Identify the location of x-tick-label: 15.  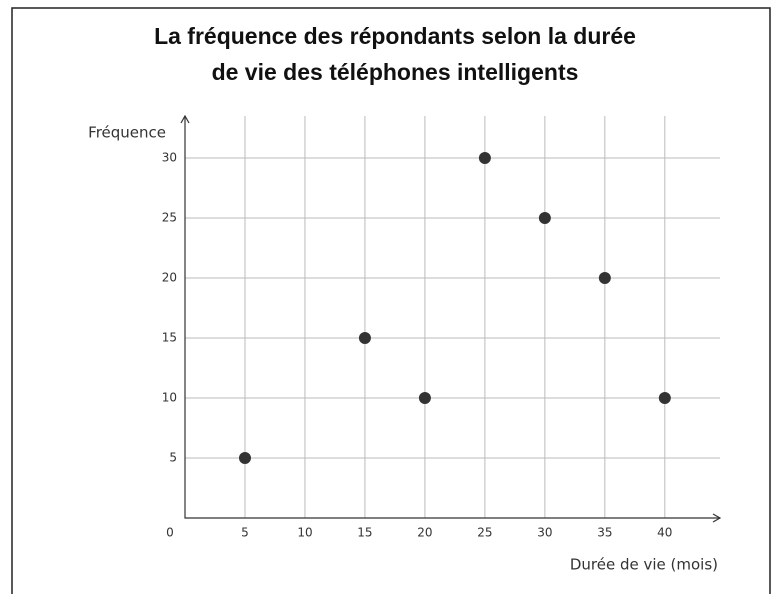
(364, 533).